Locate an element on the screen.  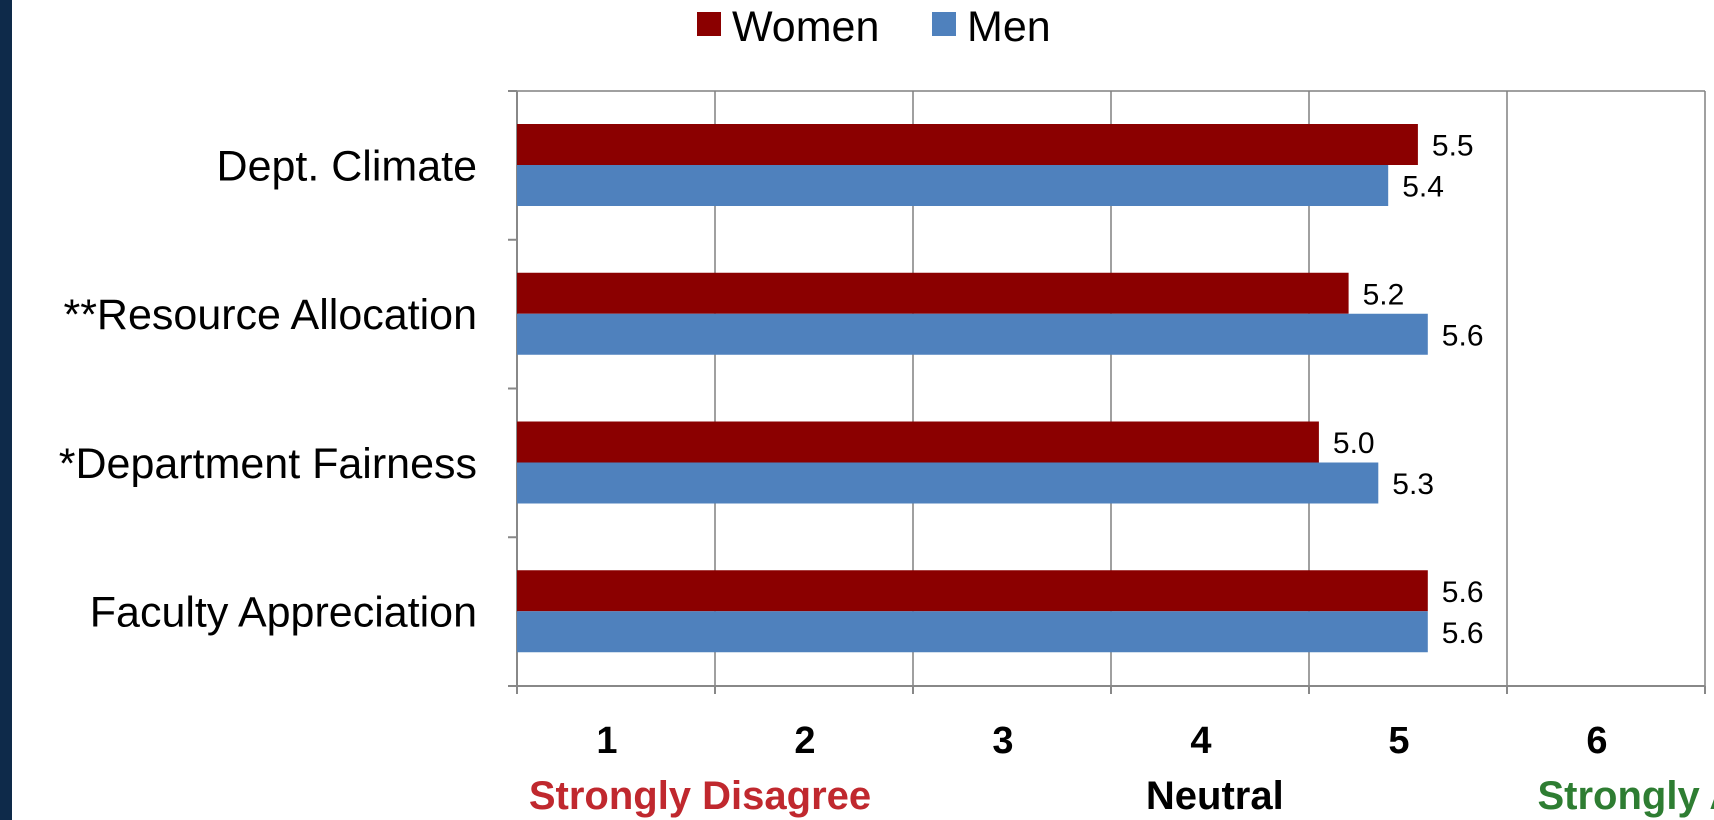
category-label: Faculty Appreciation is located at coordinates (283, 613).